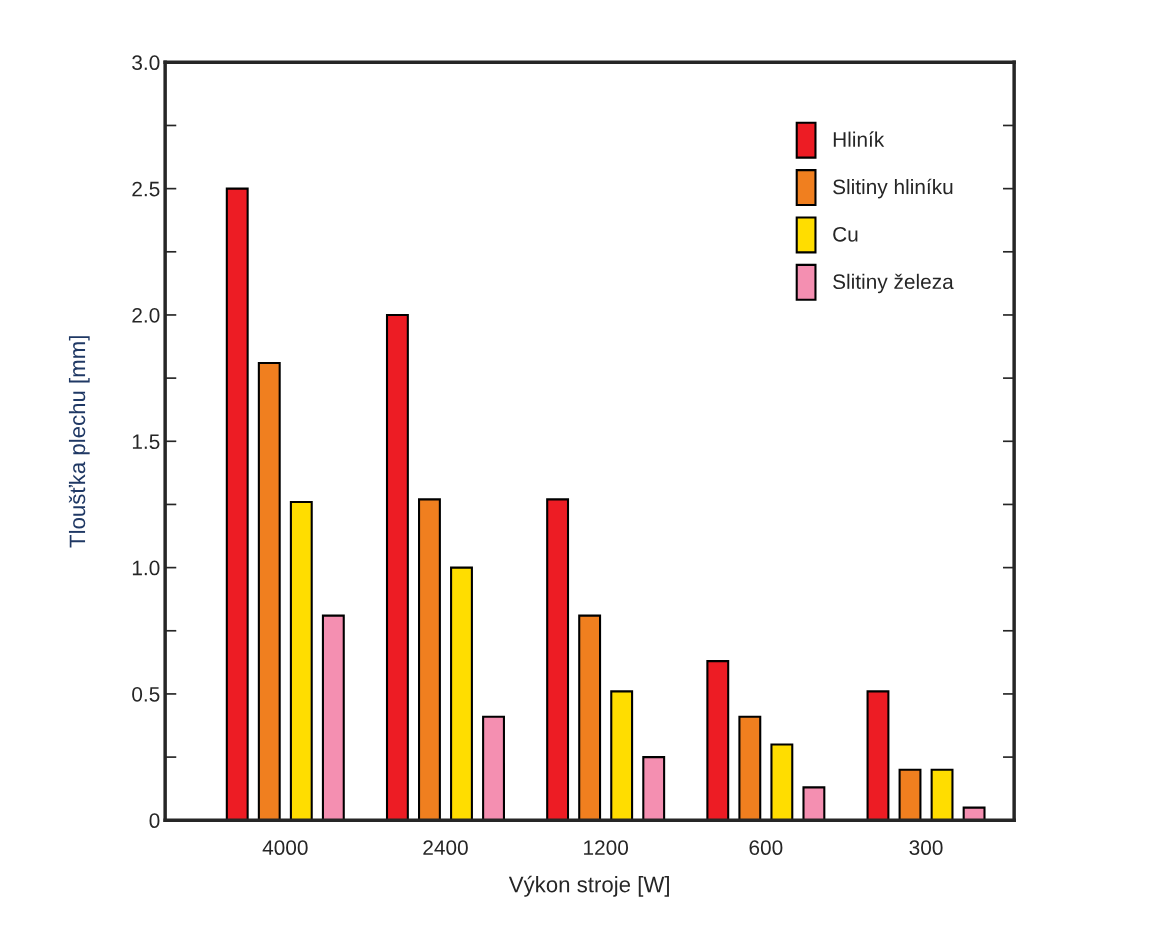  Describe the element at coordinates (859, 139) in the screenshot. I see `legend-label: Hliník` at that location.